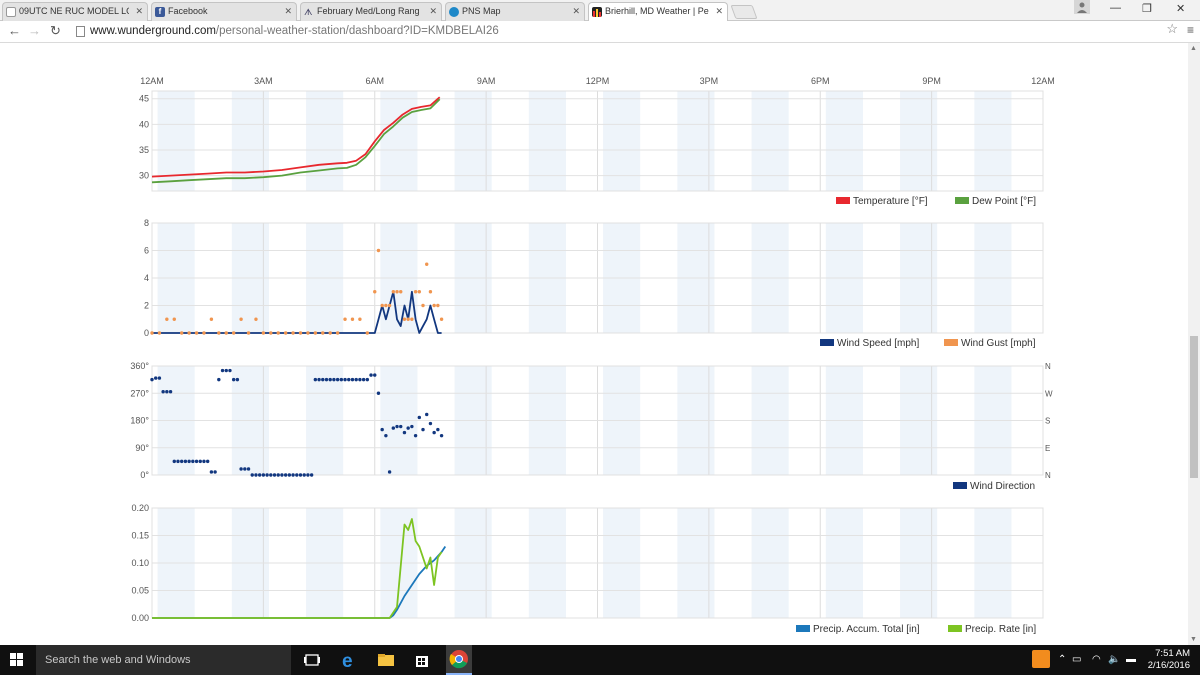 Image resolution: width=1200 pixels, height=678 pixels. I want to click on notification-app-icon, so click(1041, 659).